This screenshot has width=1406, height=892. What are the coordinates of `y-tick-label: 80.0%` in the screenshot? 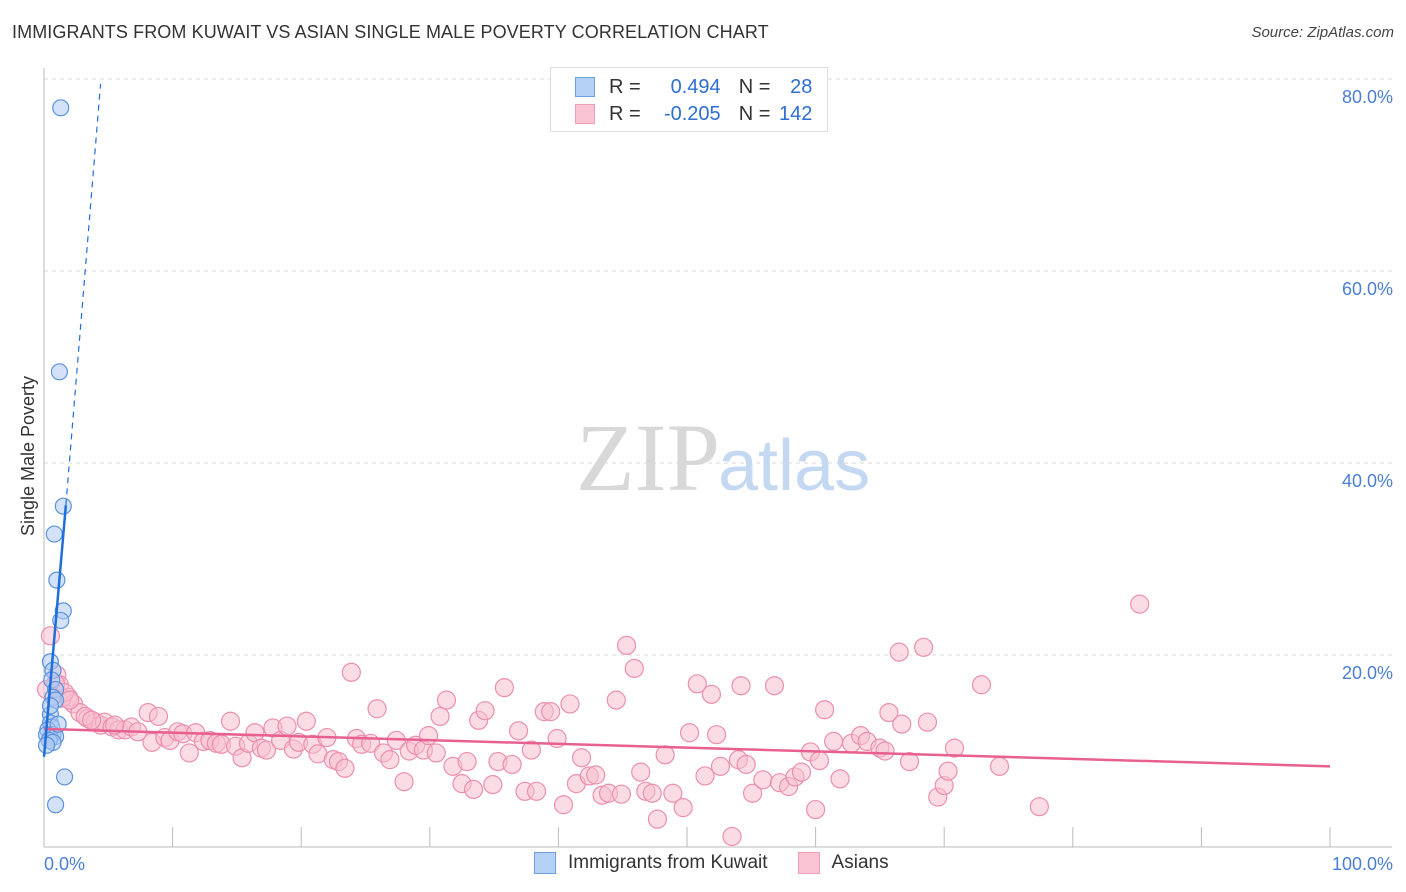 It's located at (1367, 97).